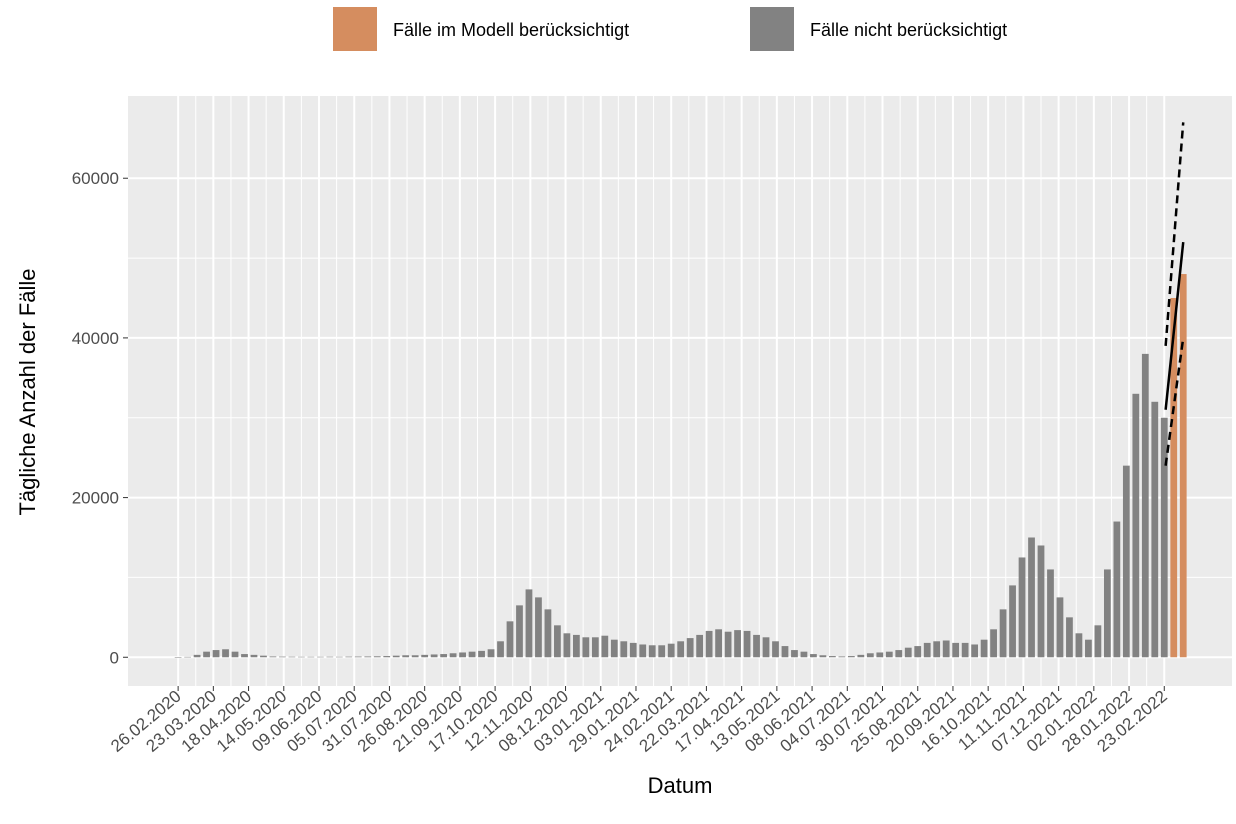  I want to click on legend-label: Fälle nicht berücksichtigt, so click(908, 30).